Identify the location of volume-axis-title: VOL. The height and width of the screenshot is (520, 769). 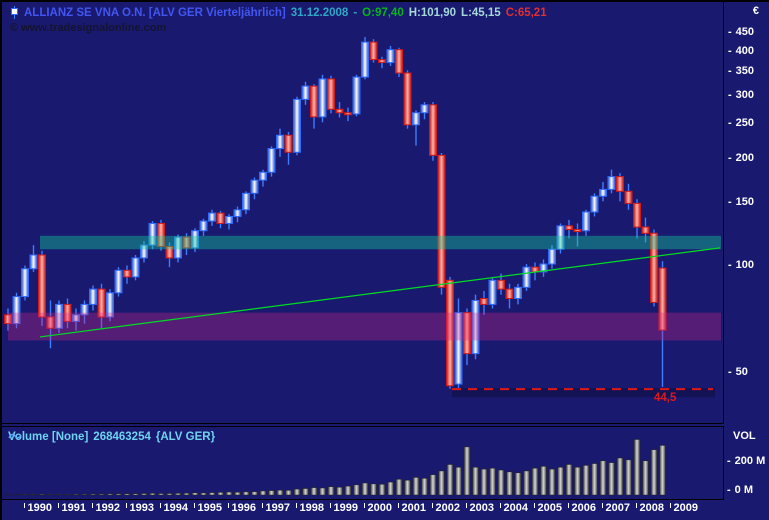
(744, 436).